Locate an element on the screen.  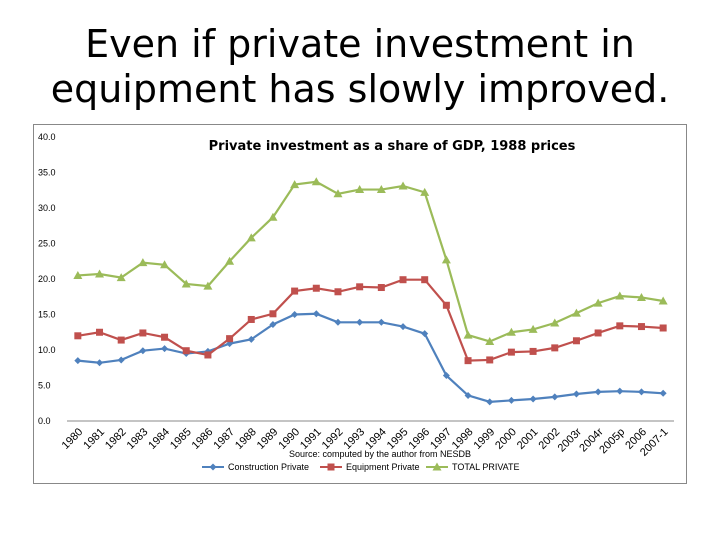
x-tick-label: 1995 is located at coordinates (398, 439).